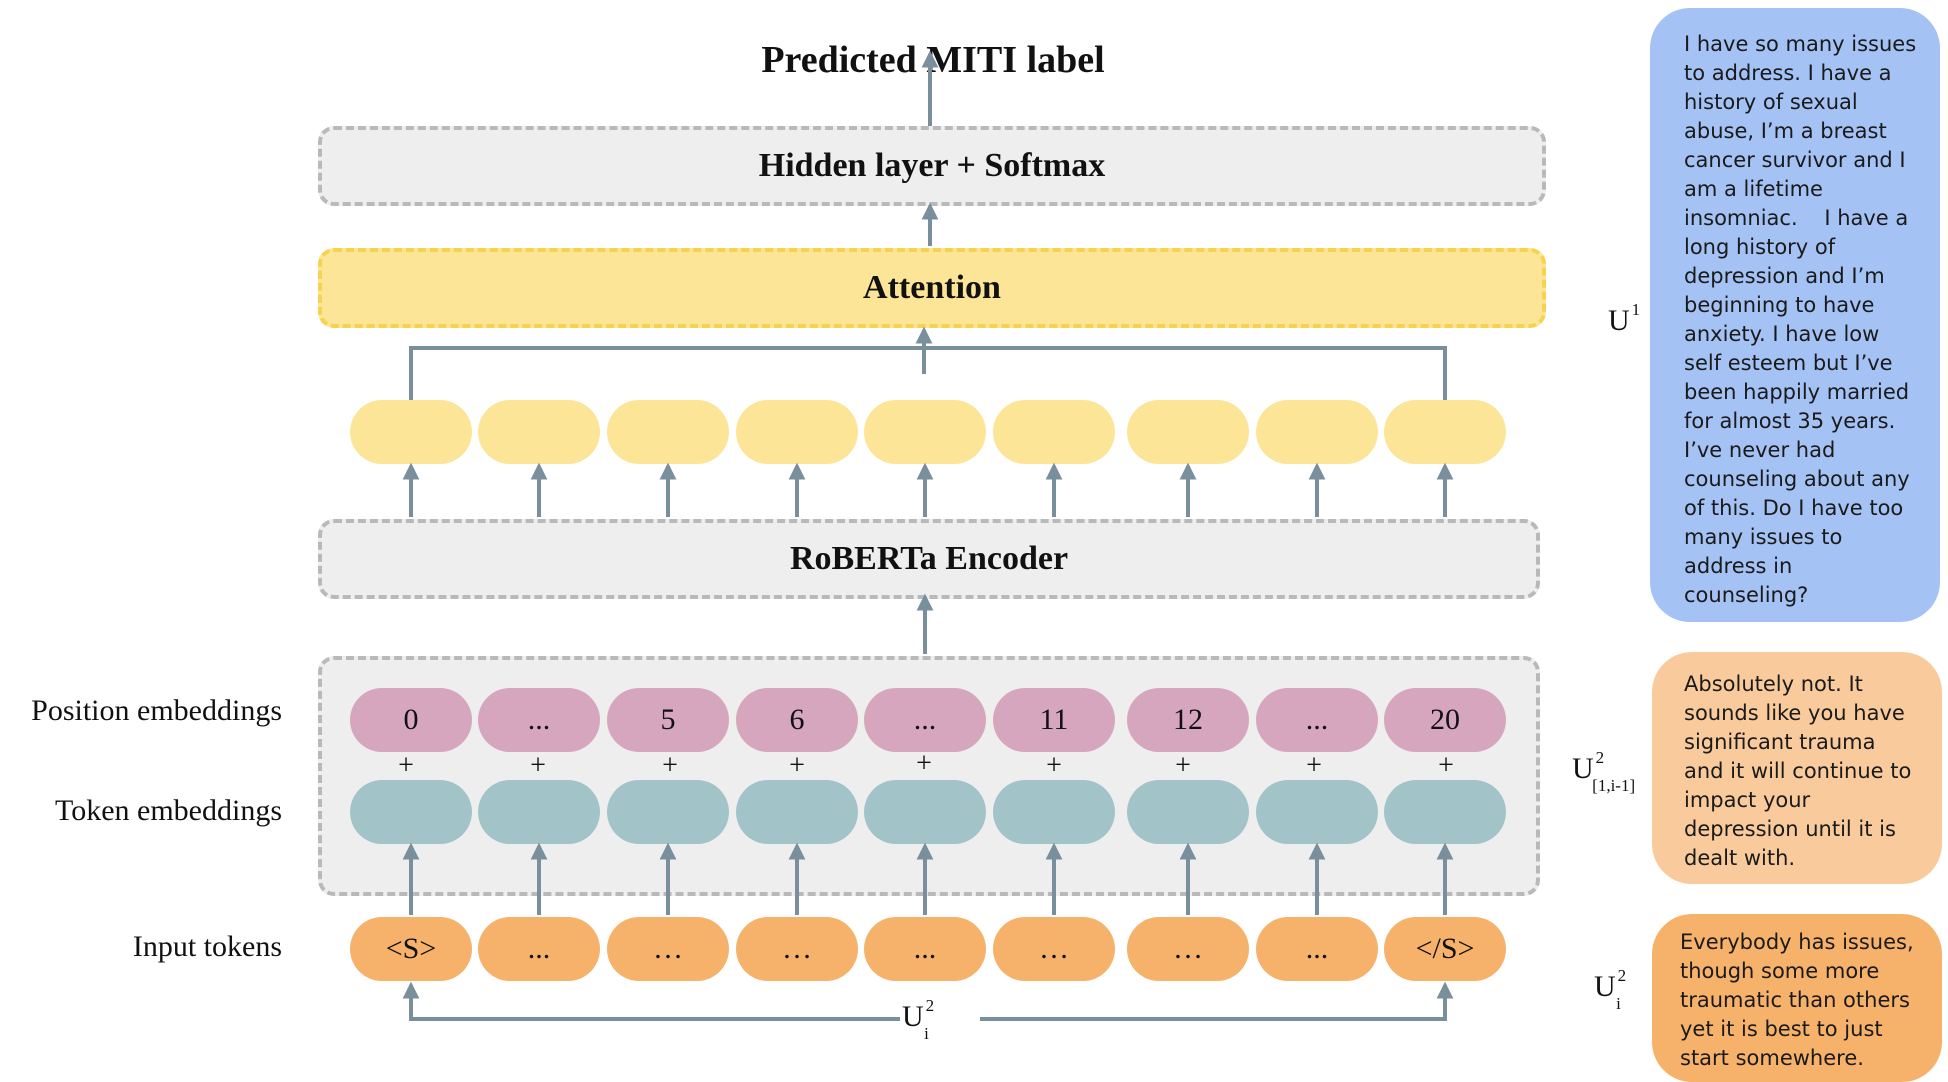 The width and height of the screenshot is (1948, 1082). Describe the element at coordinates (1763, 537) in the screenshot. I see `bubble-line: many issues to` at that location.